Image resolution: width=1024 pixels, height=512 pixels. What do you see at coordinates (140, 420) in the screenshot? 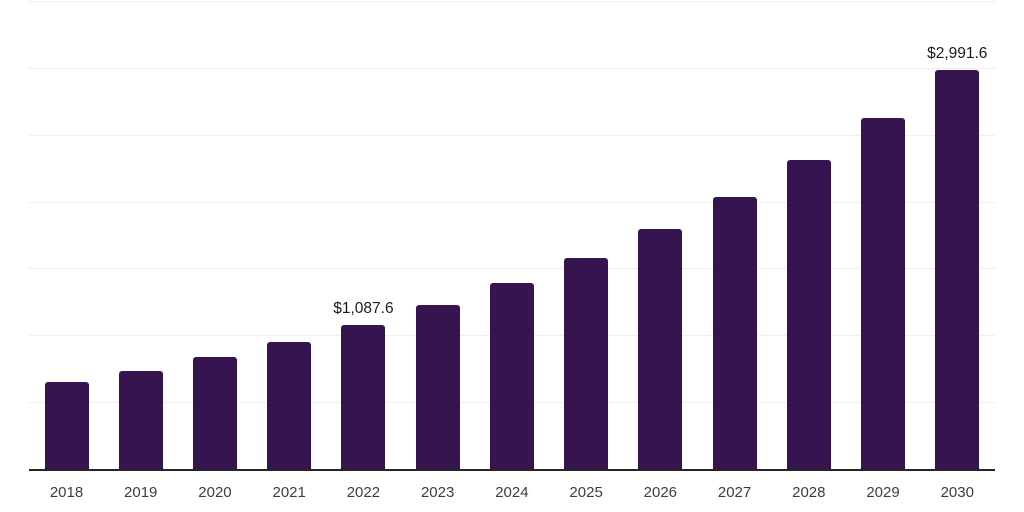
I see `bar-2019` at bounding box center [140, 420].